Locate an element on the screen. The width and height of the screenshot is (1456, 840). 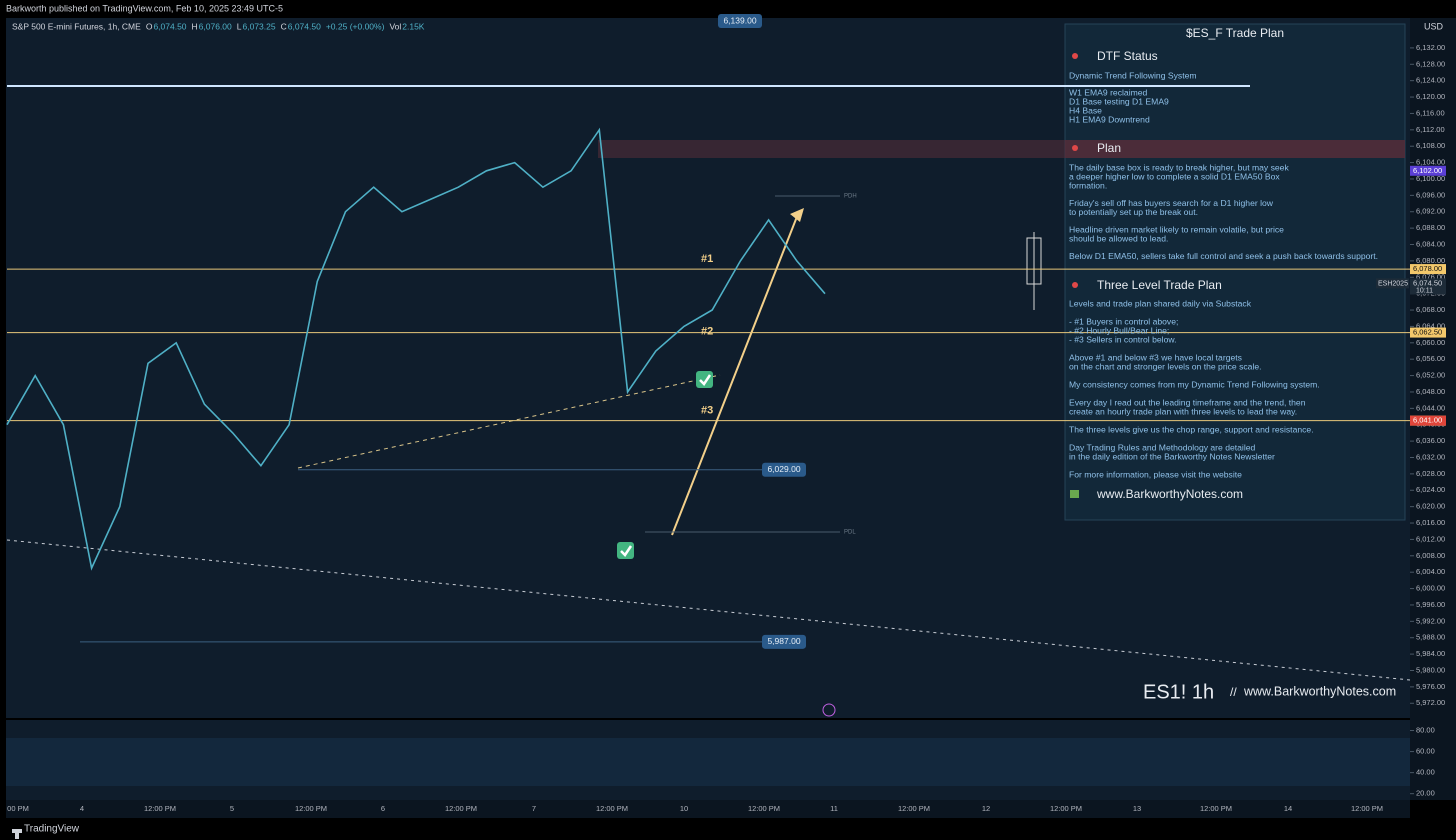
plan-text: D1 Base testing D1 EMA9 is located at coordinates (1119, 101).